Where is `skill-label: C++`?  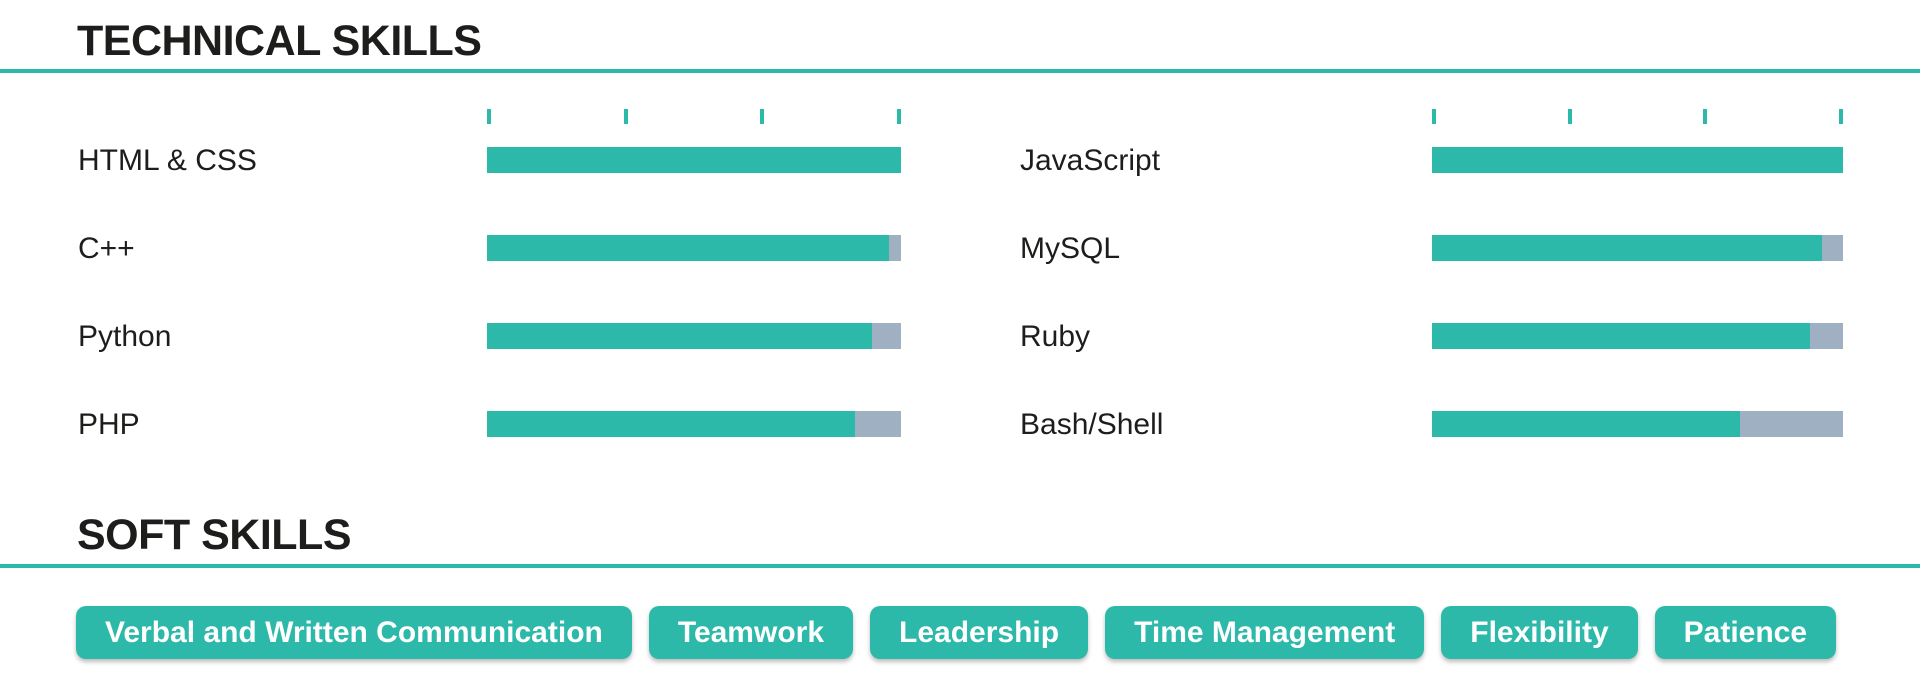 skill-label: C++ is located at coordinates (106, 248).